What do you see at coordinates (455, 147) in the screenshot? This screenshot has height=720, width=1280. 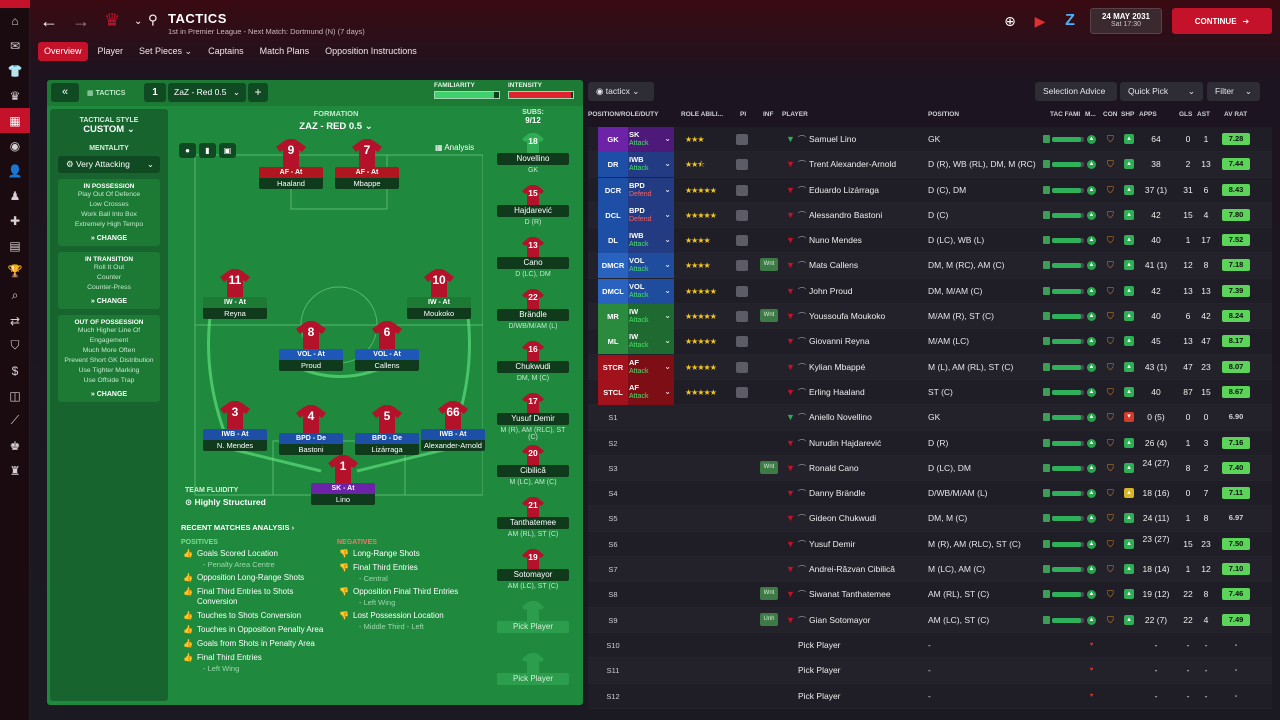 I see `analysis-button: ▦ Analysis` at bounding box center [455, 147].